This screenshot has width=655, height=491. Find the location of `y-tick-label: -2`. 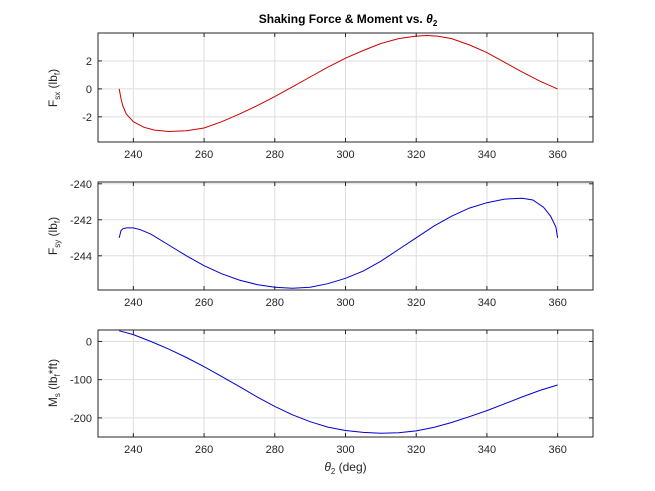

y-tick-label: -2 is located at coordinates (87, 118).